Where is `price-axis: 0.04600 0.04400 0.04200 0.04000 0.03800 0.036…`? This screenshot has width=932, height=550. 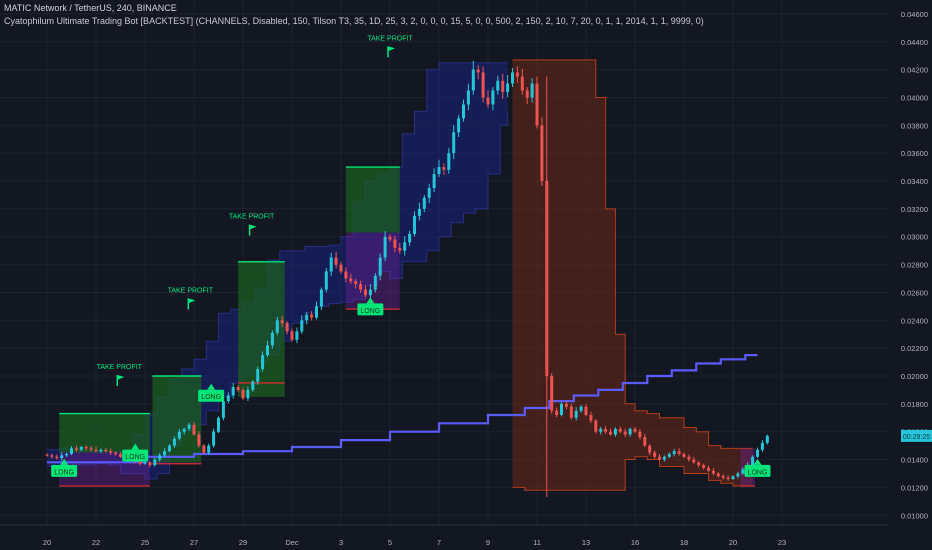
price-axis: 0.04600 0.04400 0.04200 0.04000 0.03800 0.036… is located at coordinates (910, 275).